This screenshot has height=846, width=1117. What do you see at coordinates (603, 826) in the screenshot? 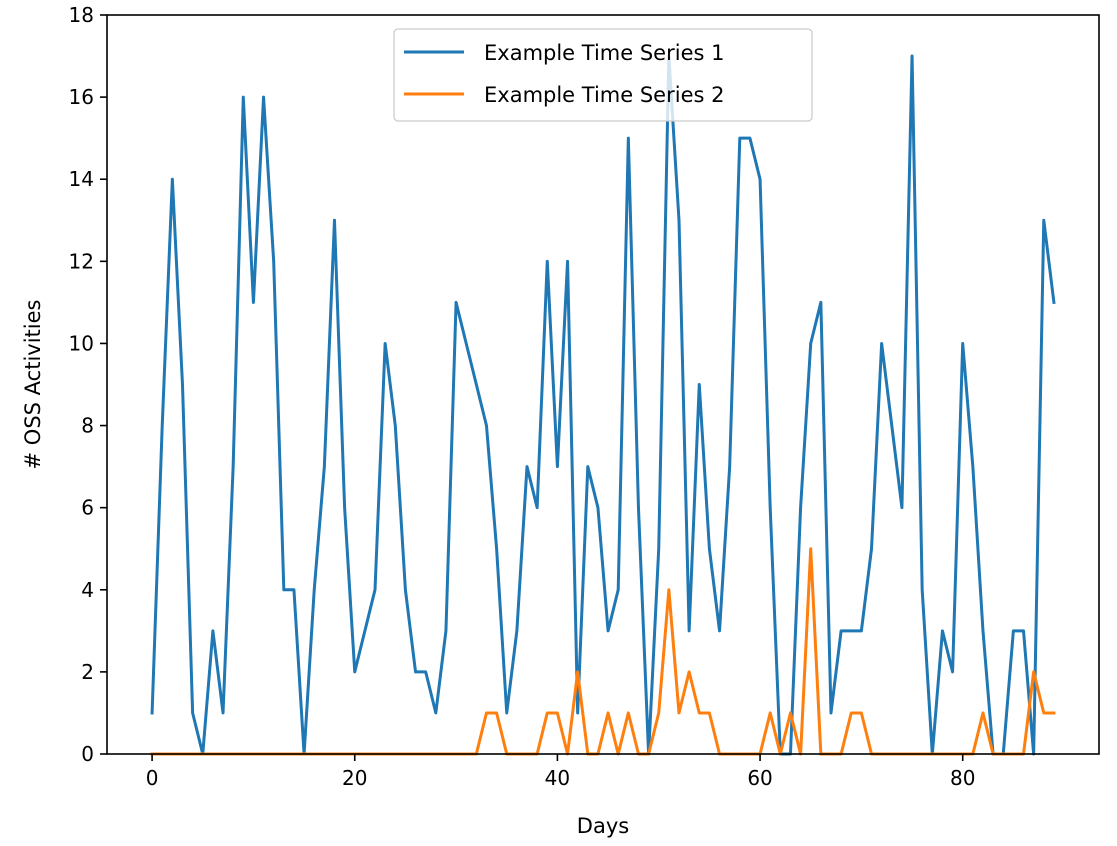
I see `x-axis-label: Days` at bounding box center [603, 826].